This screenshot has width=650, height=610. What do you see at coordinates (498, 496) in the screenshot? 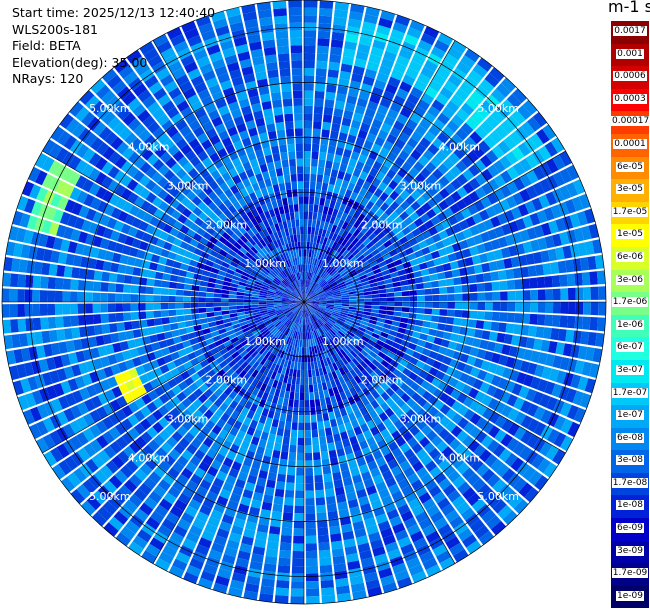
I see `range-ring-label: 5.00km` at bounding box center [498, 496].